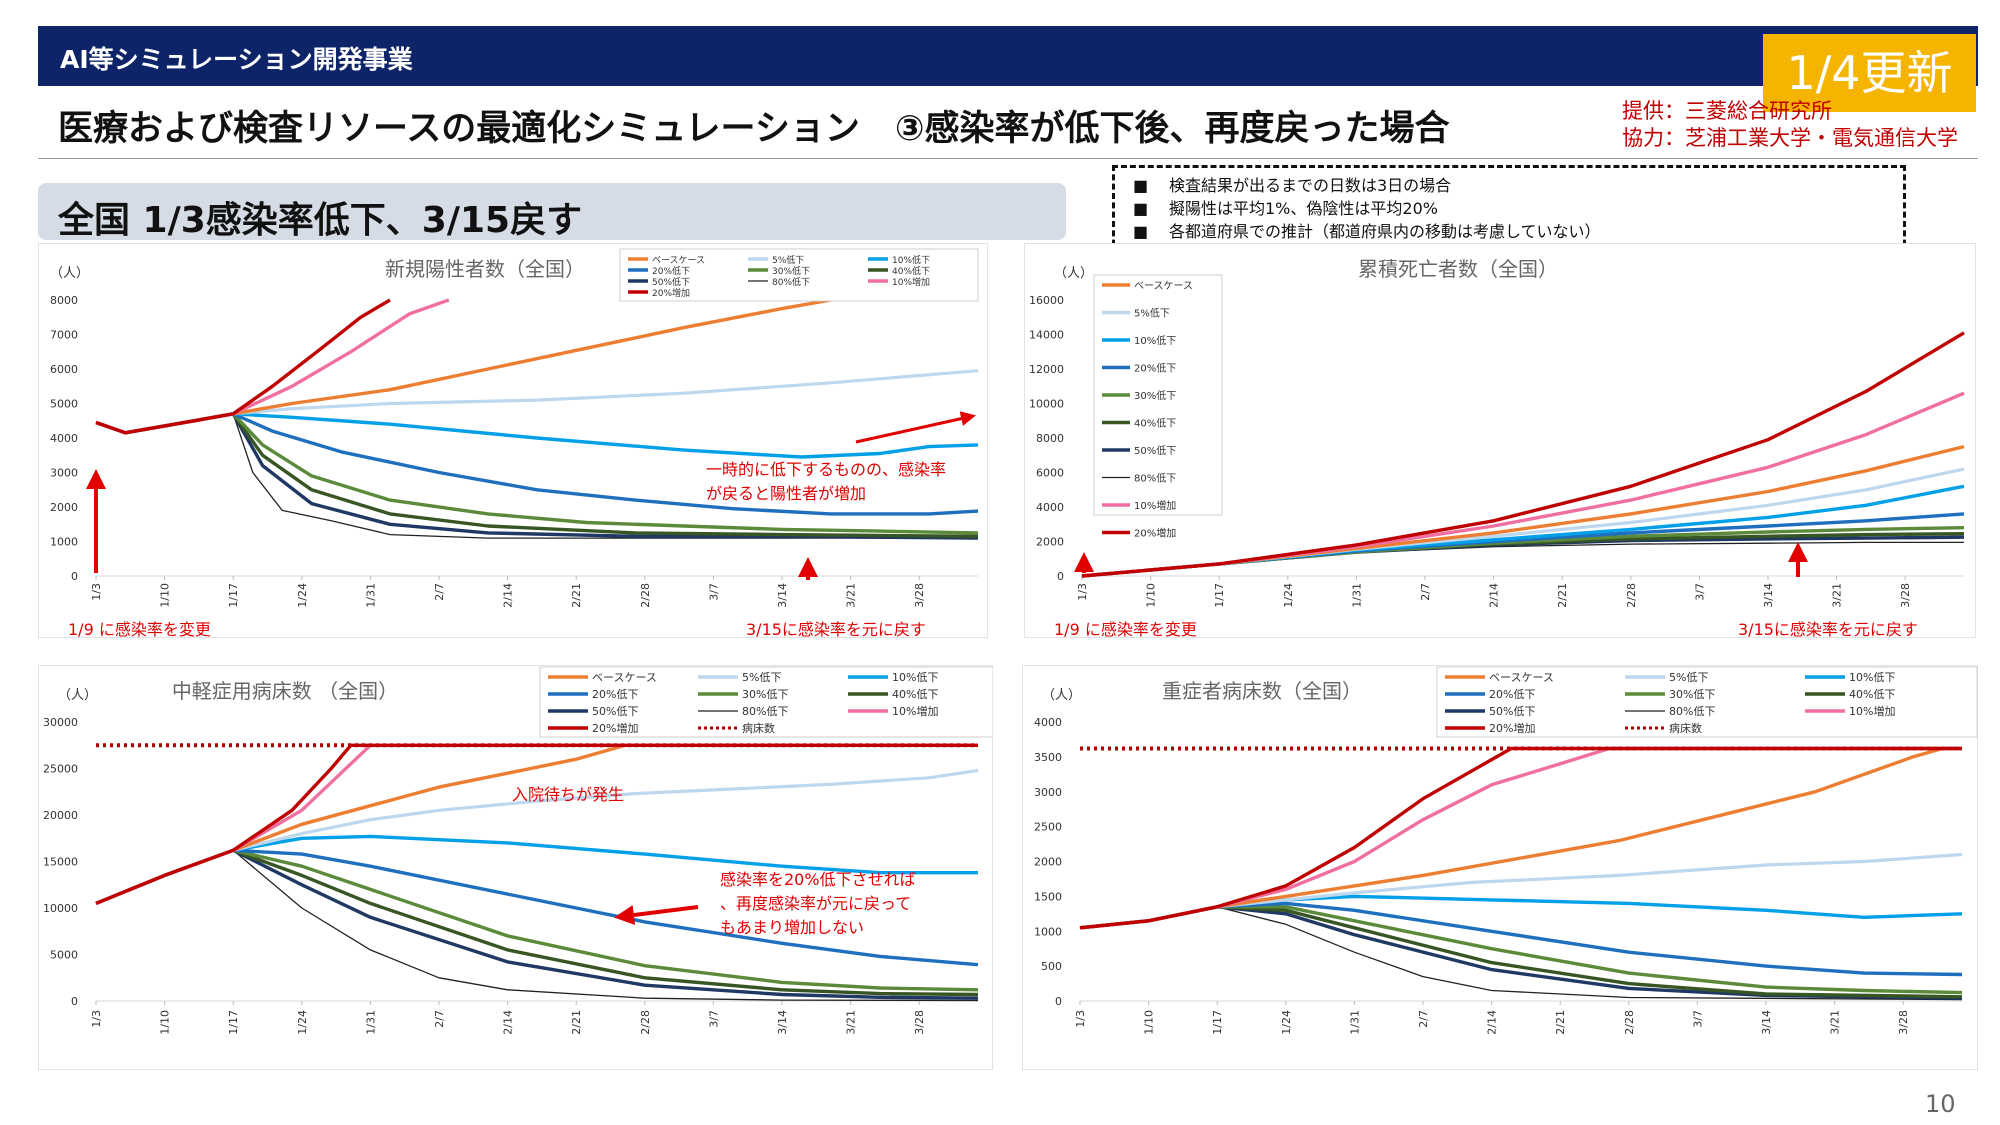 This screenshot has height=1125, width=2000. I want to click on y-tick-label: 2500, so click(1048, 827).